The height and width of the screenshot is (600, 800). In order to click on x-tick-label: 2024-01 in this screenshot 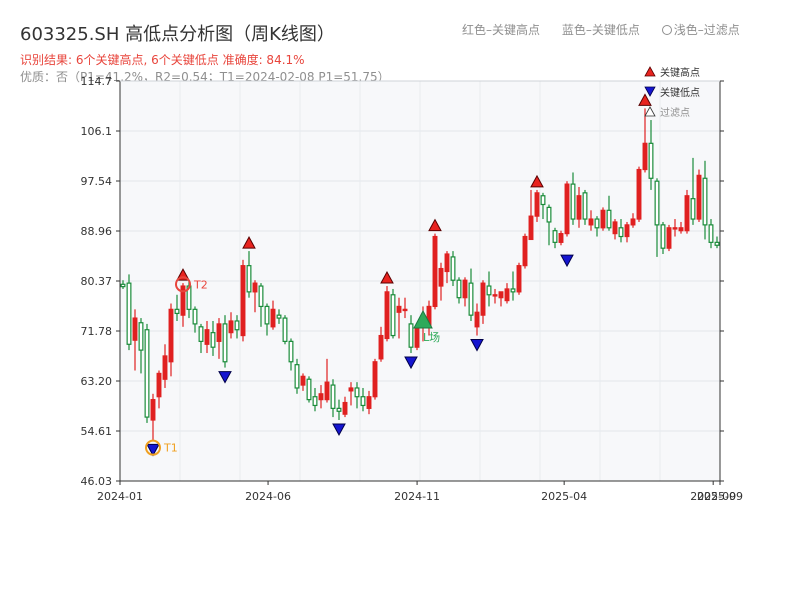, I will do `click(120, 496)`.